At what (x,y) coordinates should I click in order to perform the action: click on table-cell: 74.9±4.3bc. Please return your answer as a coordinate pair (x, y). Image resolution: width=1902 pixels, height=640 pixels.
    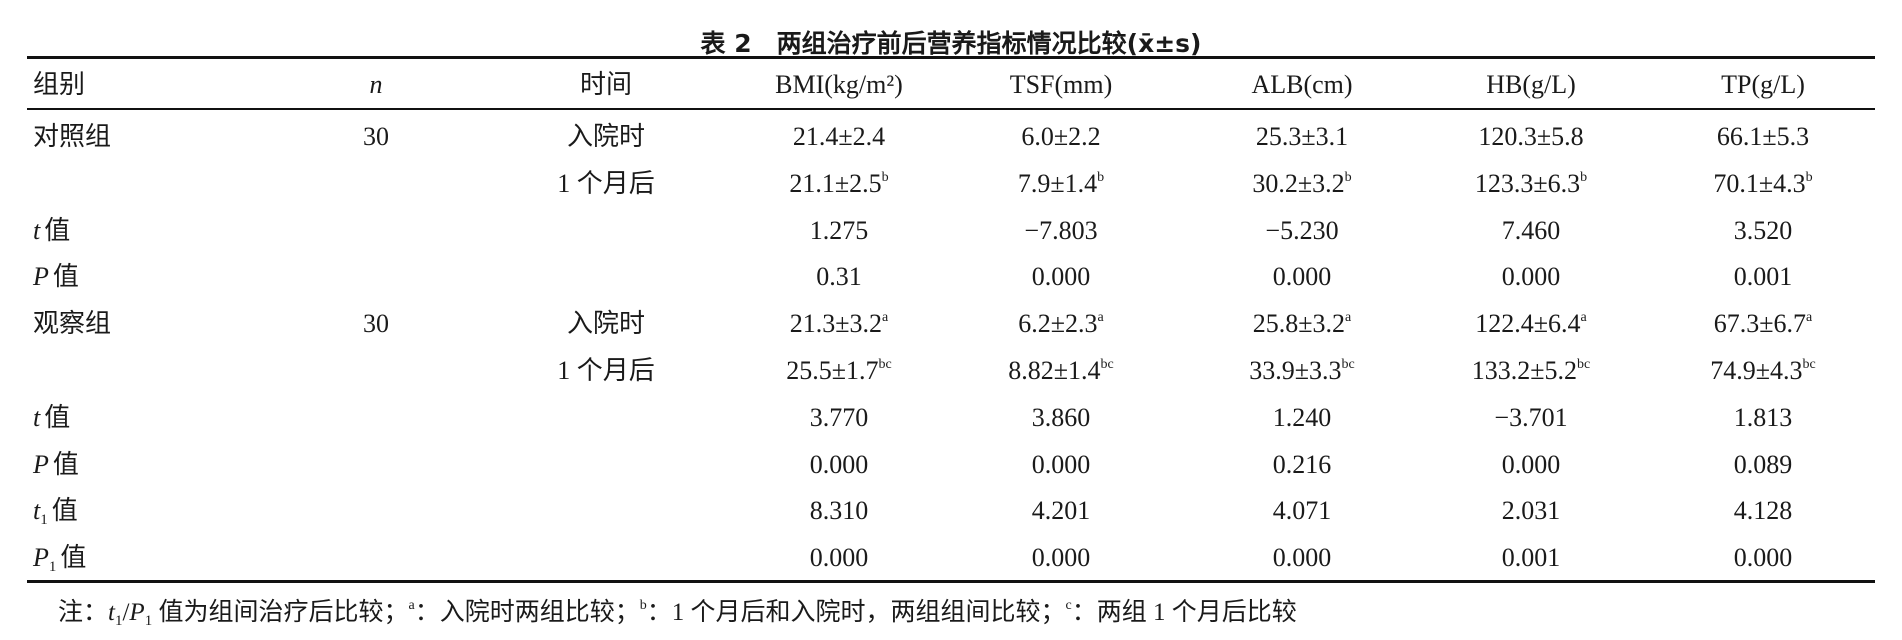
    Looking at the image, I should click on (1763, 371).